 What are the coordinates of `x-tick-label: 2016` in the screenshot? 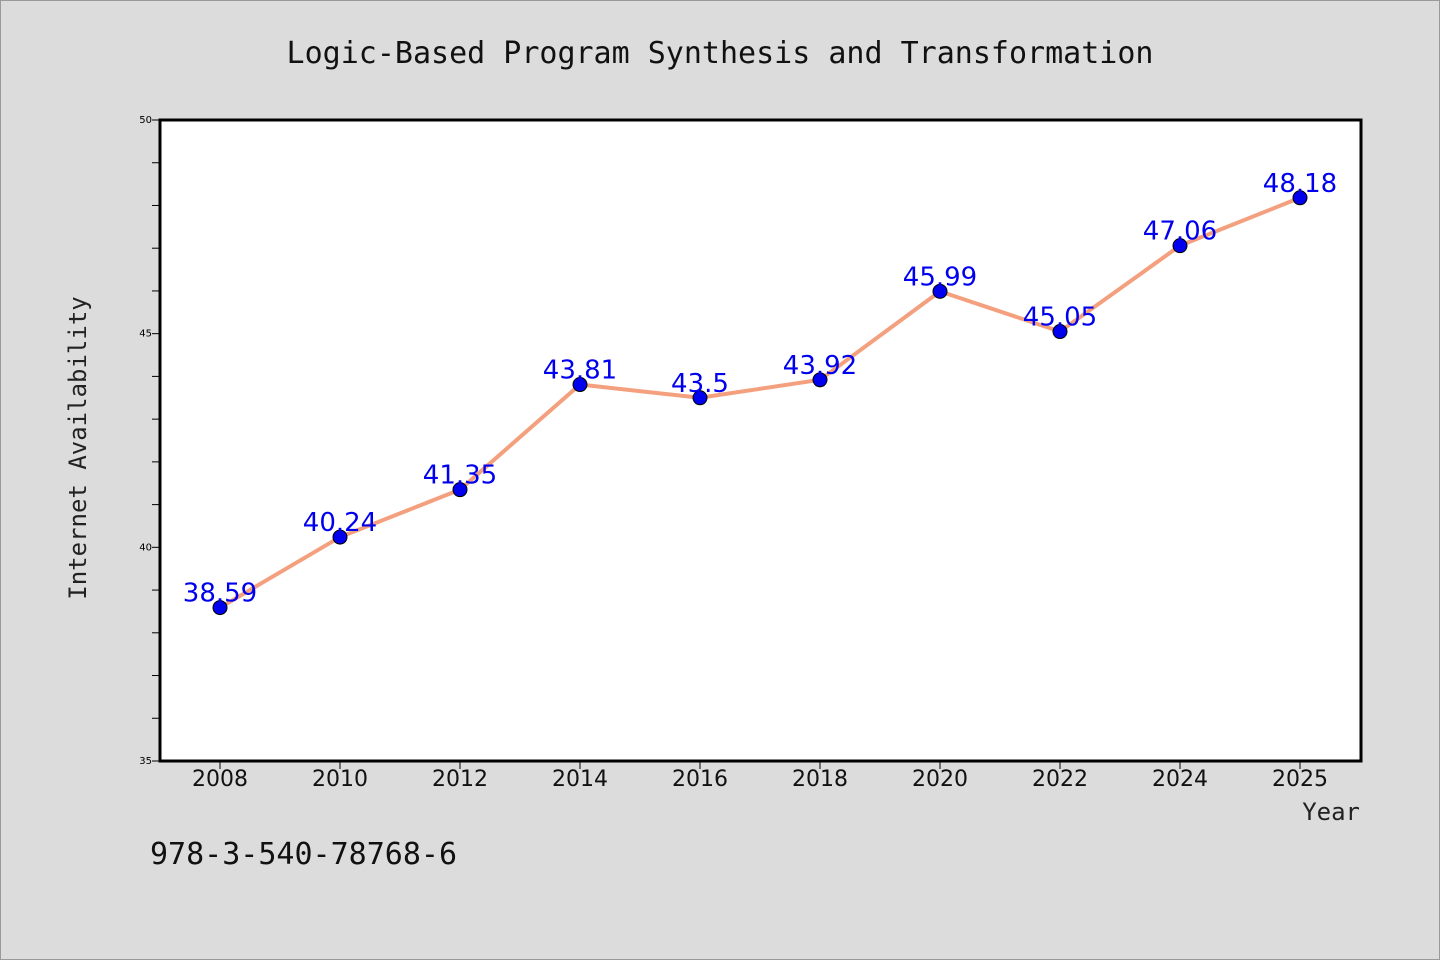 It's located at (700, 779).